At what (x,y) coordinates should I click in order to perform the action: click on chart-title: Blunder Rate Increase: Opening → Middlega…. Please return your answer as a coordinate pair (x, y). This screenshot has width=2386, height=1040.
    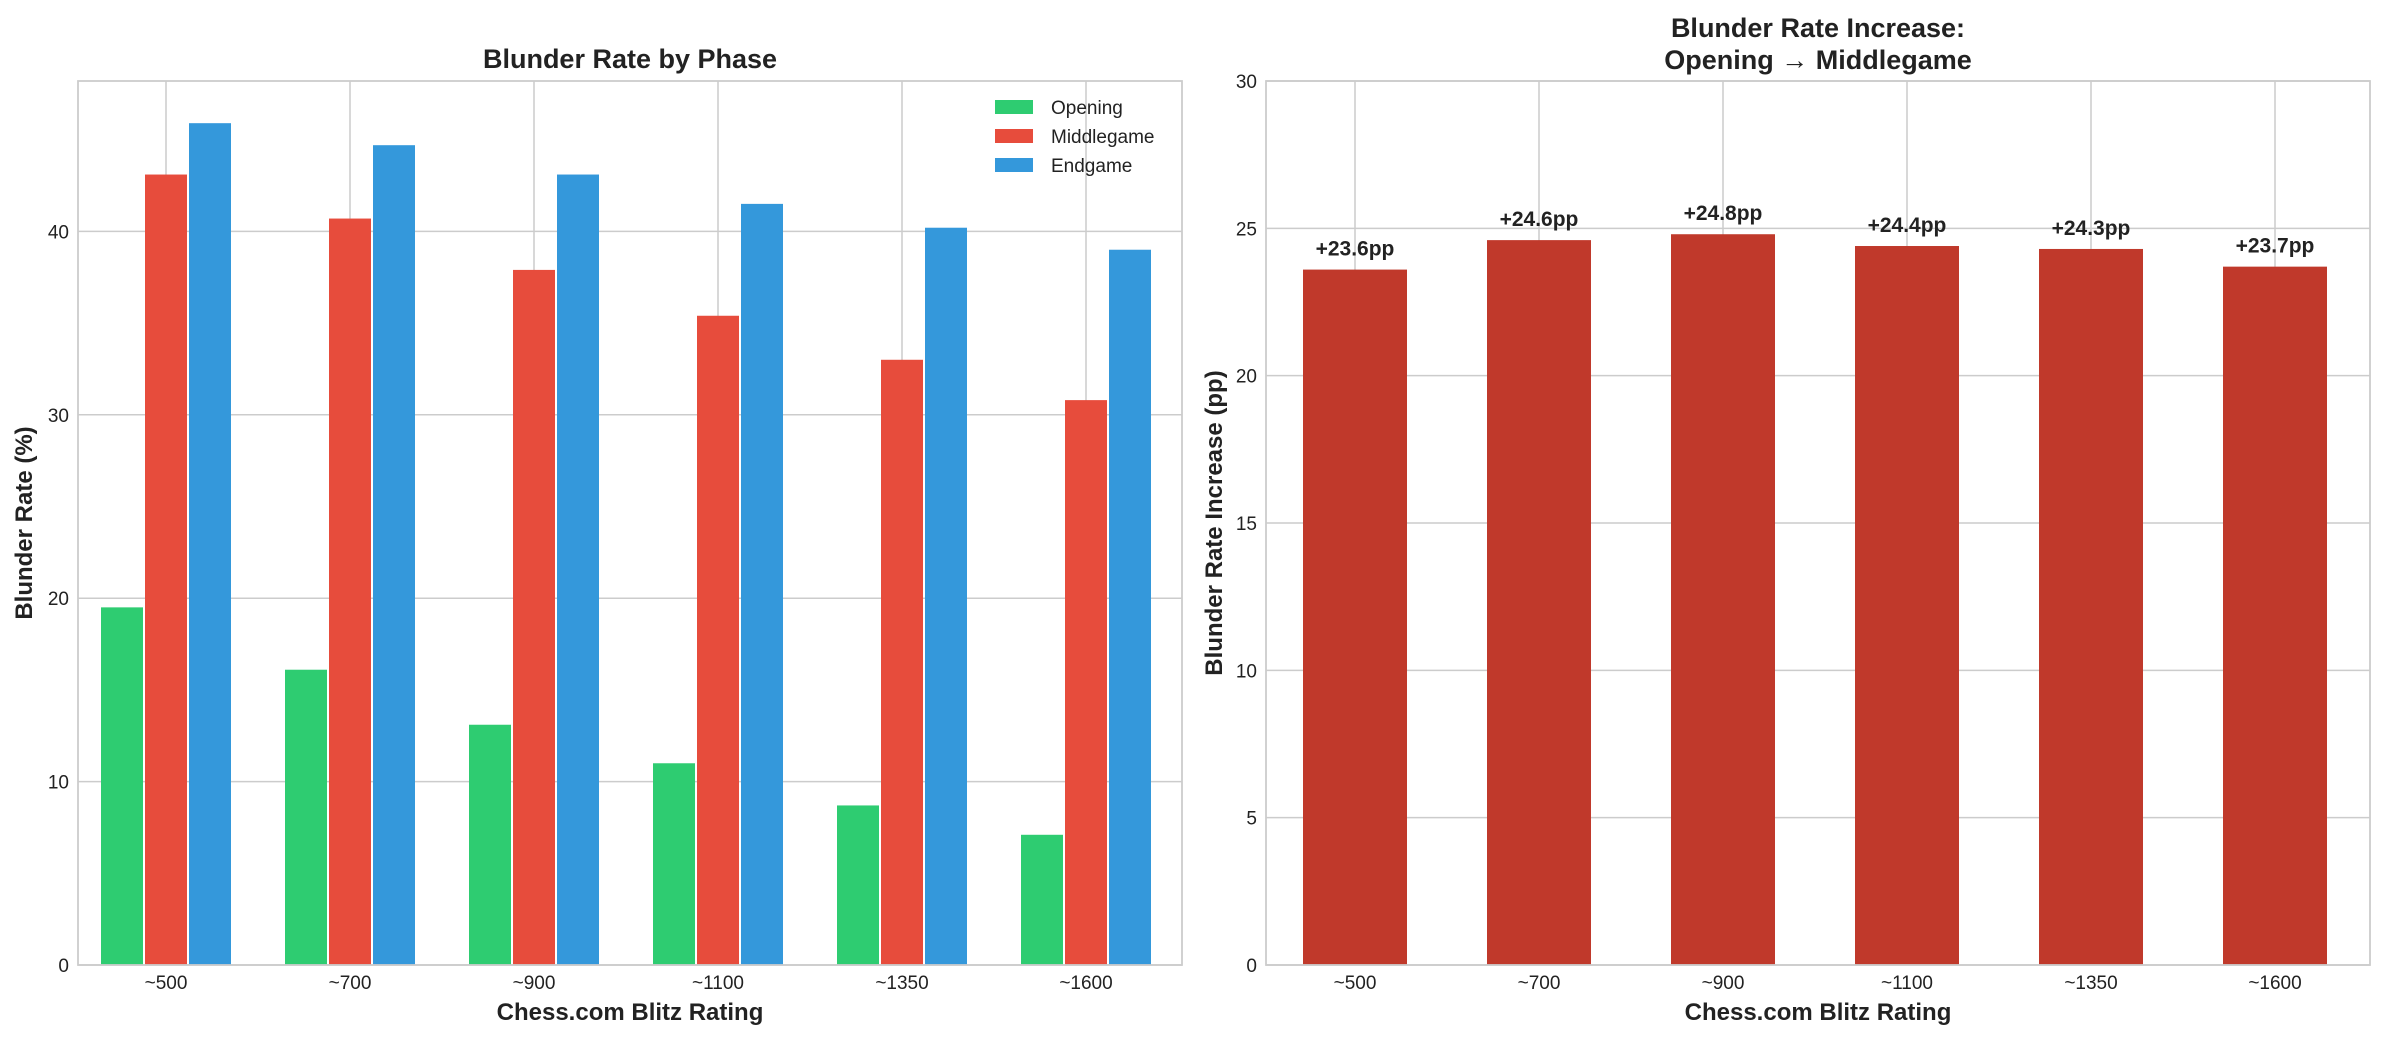
    Looking at the image, I should click on (1818, 44).